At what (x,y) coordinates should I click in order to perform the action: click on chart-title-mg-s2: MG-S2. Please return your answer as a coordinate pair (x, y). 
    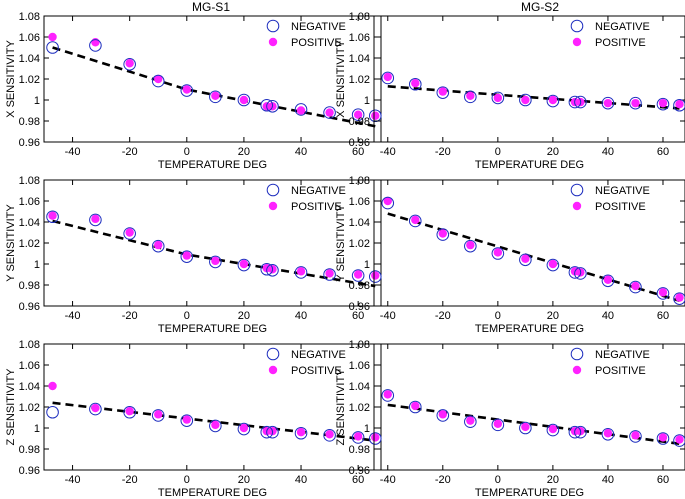
    Looking at the image, I should click on (540, 7).